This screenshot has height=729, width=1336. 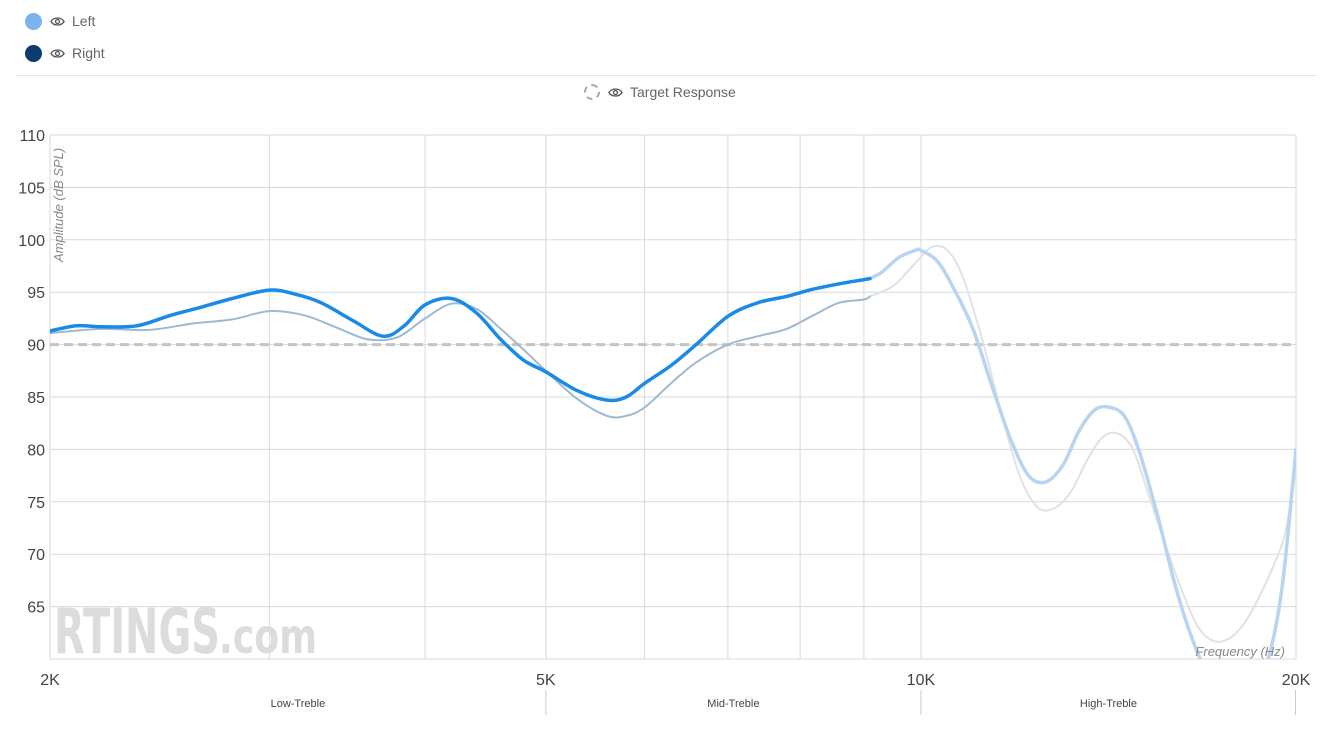 I want to click on left-color-swatch, so click(x=33, y=21).